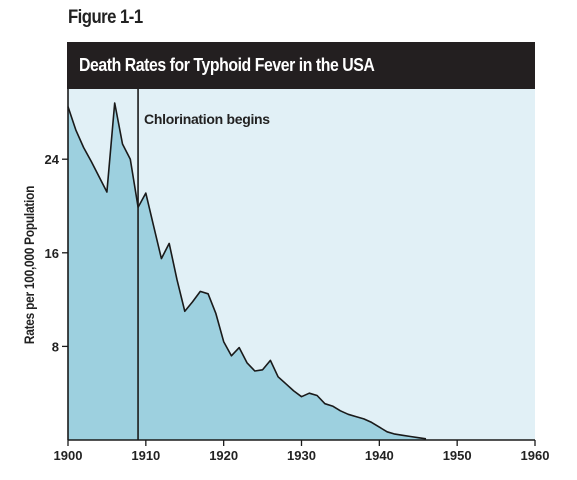 The height and width of the screenshot is (480, 577). What do you see at coordinates (227, 65) in the screenshot?
I see `chart-title: Death Rates for Typhoid Fever in the USA` at bounding box center [227, 65].